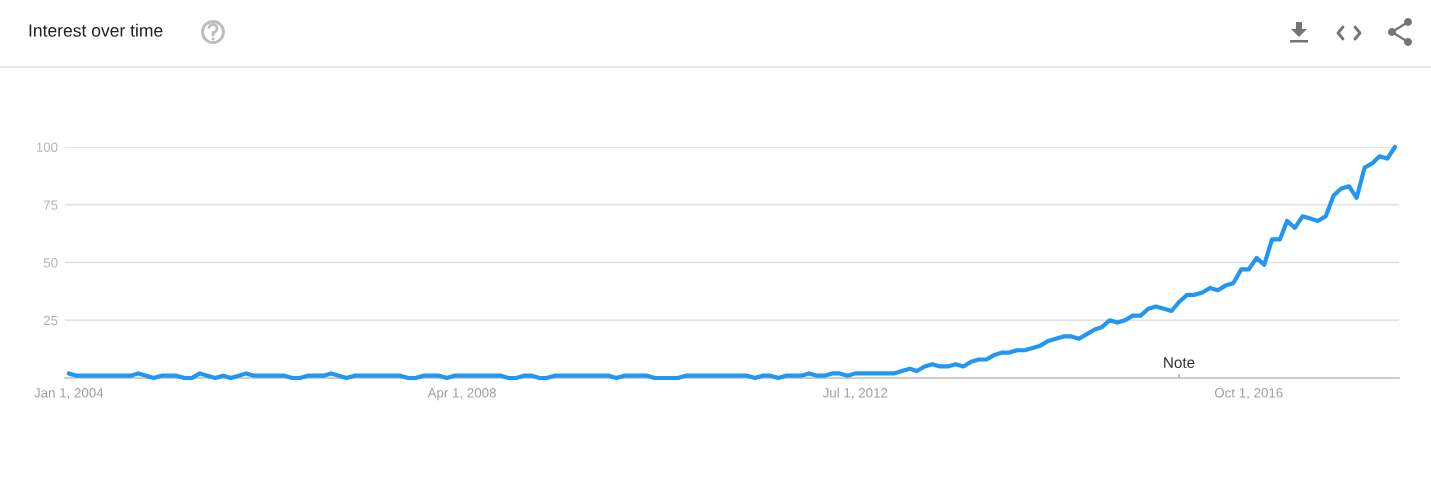 This screenshot has width=1431, height=484. Describe the element at coordinates (855, 393) in the screenshot. I see `x-tick-label: Jul 1, 2012` at that location.